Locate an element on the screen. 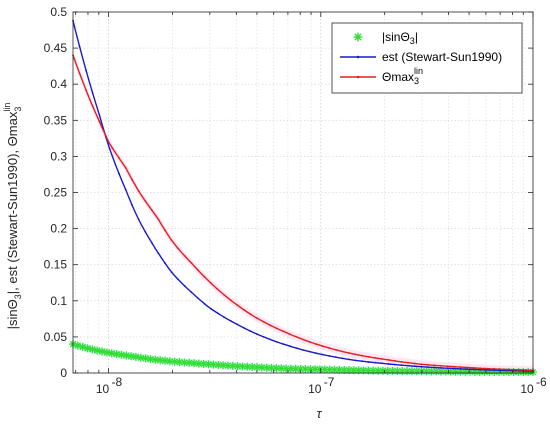 This screenshot has width=550, height=427. y-tick-label: 0 is located at coordinates (63, 373).